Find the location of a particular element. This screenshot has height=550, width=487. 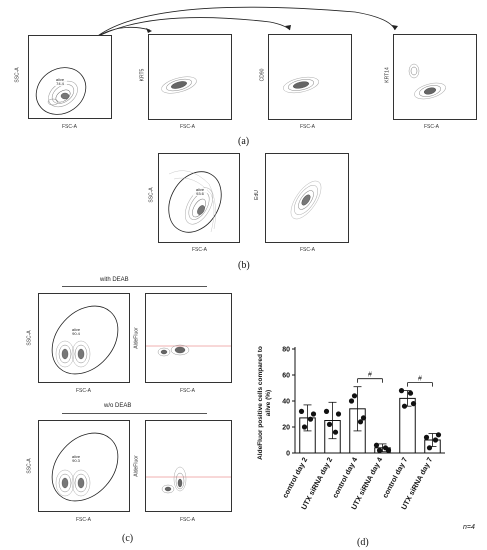

gate-value: 93.6 is located at coordinates (200, 193).